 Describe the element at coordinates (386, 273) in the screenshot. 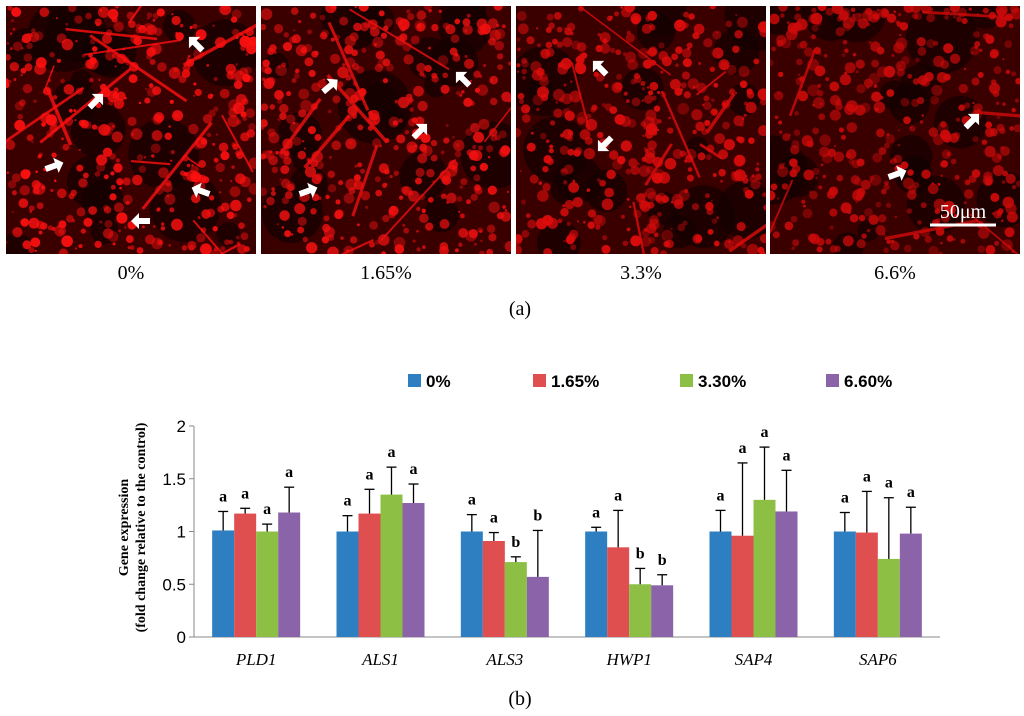

I see `micrograph-label-1-65: 1.65%` at that location.